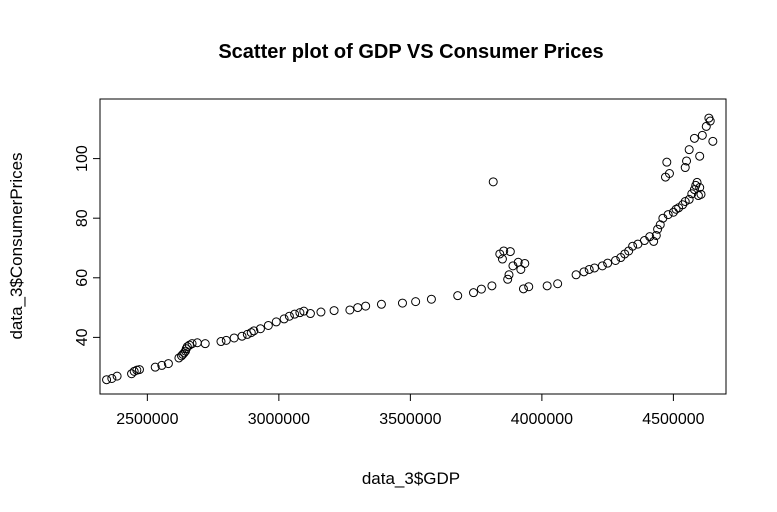 The width and height of the screenshot is (777, 512). Describe the element at coordinates (82, 337) in the screenshot. I see `y-tick-label: 40` at that location.